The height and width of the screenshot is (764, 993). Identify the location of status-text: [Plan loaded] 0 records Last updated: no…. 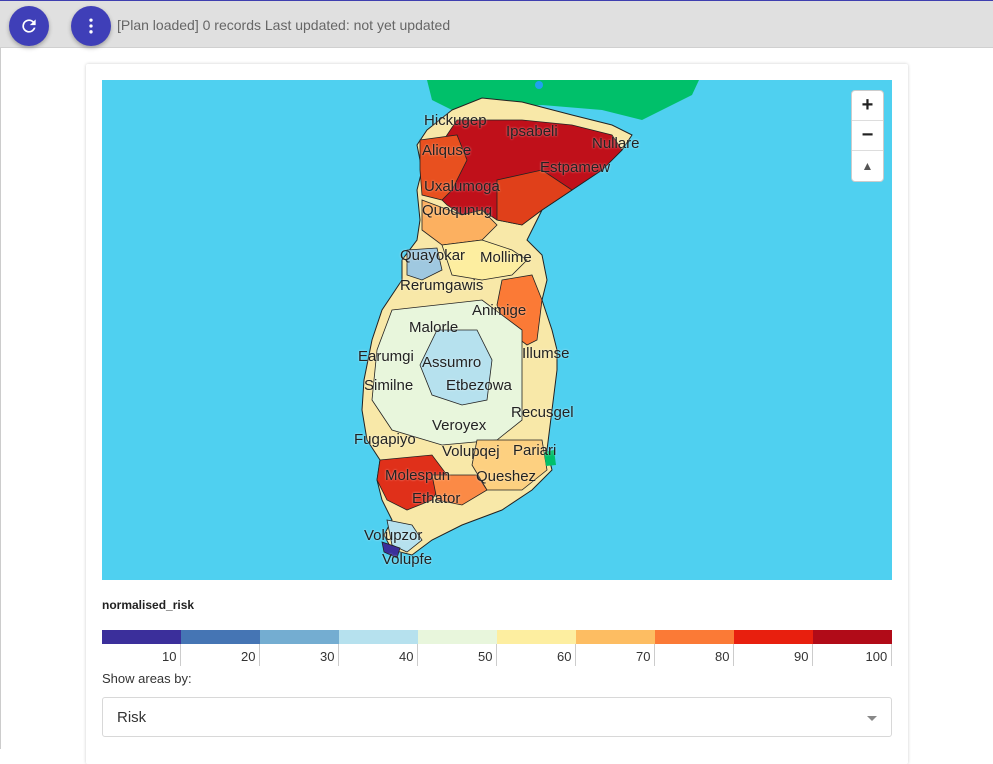
(284, 25).